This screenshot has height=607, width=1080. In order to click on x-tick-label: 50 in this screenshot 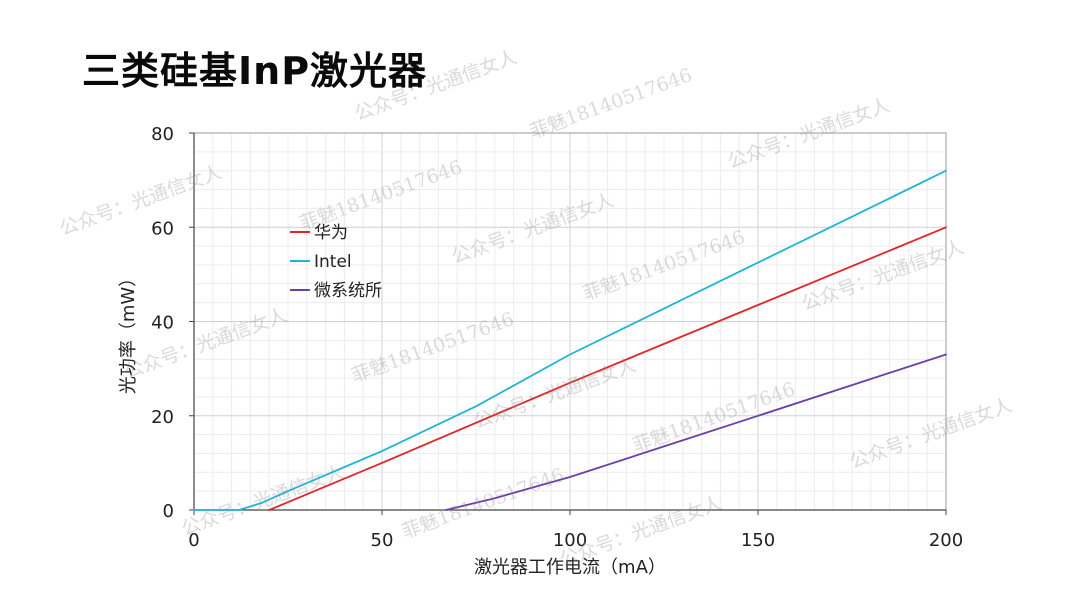, I will do `click(382, 540)`.